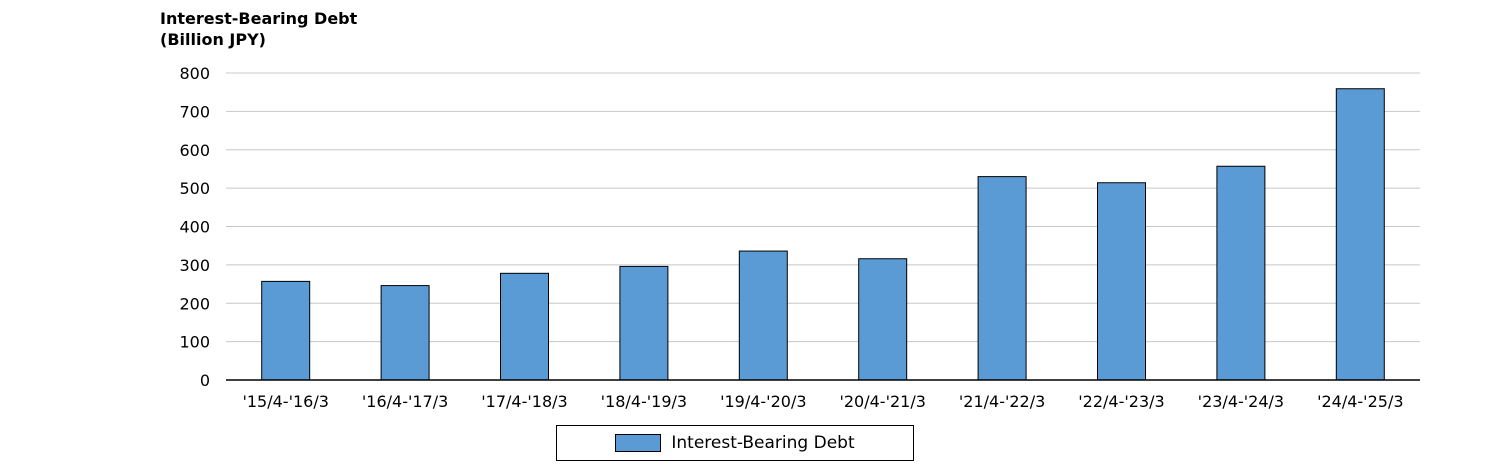 This screenshot has height=472, width=1500. What do you see at coordinates (405, 401) in the screenshot?
I see `x-tick-label: '16/4-'17/3` at bounding box center [405, 401].